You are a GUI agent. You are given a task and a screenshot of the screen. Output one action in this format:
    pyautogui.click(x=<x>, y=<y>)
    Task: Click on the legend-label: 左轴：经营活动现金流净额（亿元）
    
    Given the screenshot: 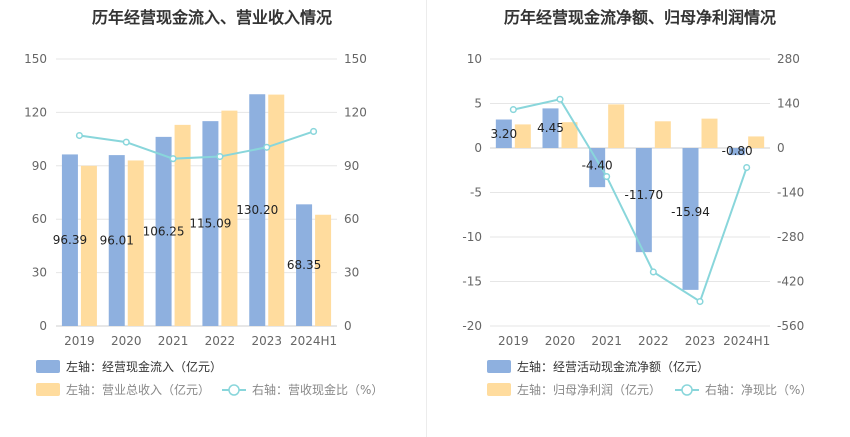 What is the action you would take?
    pyautogui.click(x=613, y=366)
    